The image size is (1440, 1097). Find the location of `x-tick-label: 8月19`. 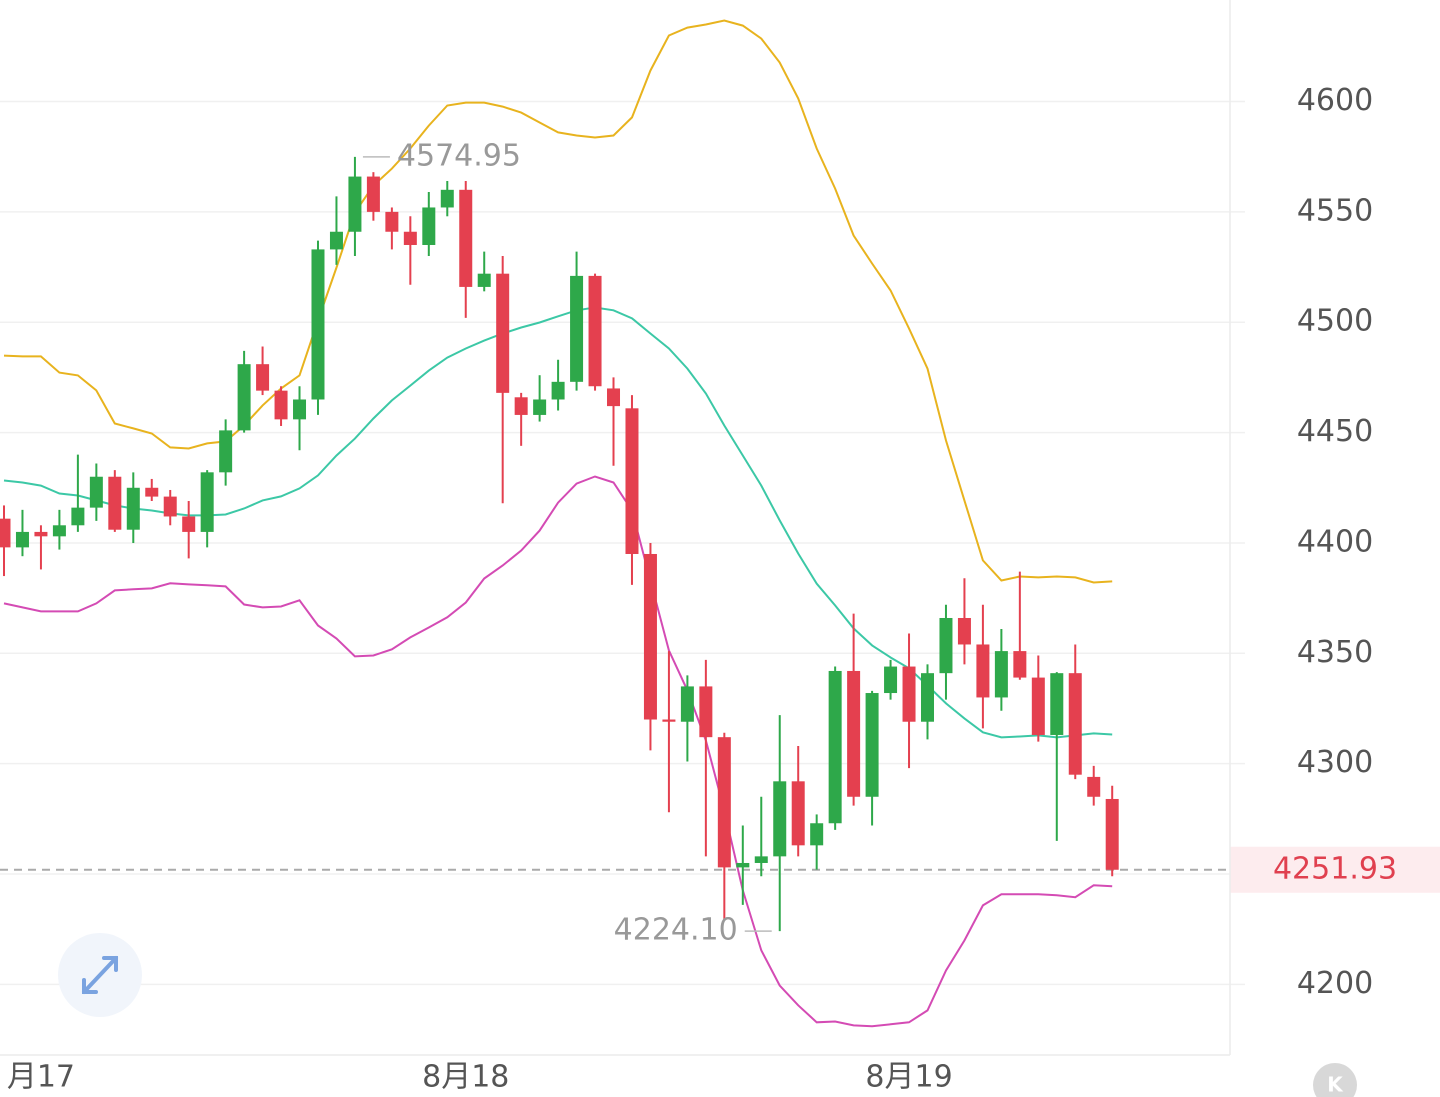

x-tick-label: 8月19 is located at coordinates (908, 1077).